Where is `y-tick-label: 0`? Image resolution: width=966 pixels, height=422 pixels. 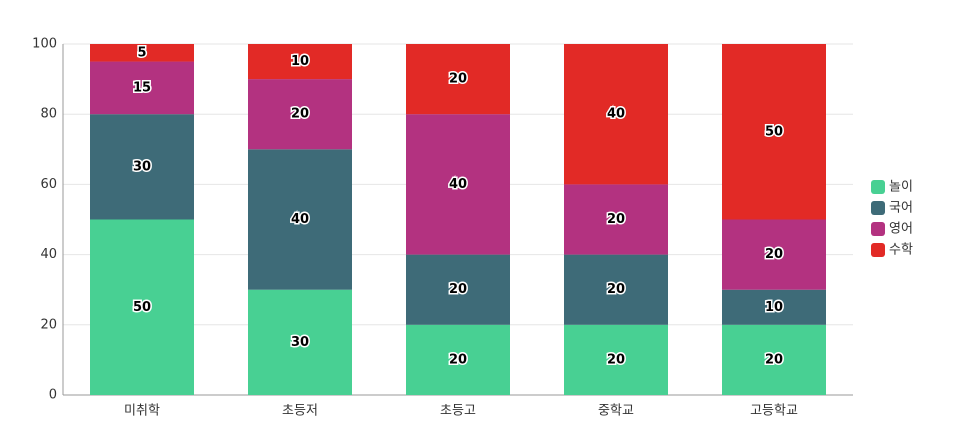 y-tick-label: 0 is located at coordinates (53, 395).